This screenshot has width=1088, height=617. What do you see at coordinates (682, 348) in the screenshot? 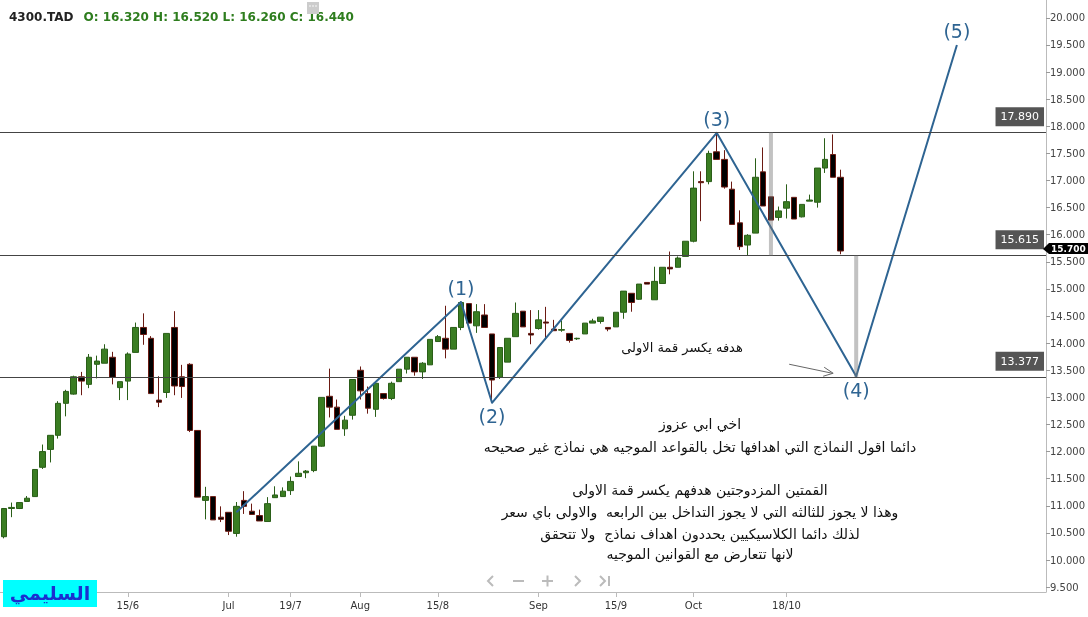
I see `annotation: هدفه يكسر قمة الاولى` at bounding box center [682, 348].